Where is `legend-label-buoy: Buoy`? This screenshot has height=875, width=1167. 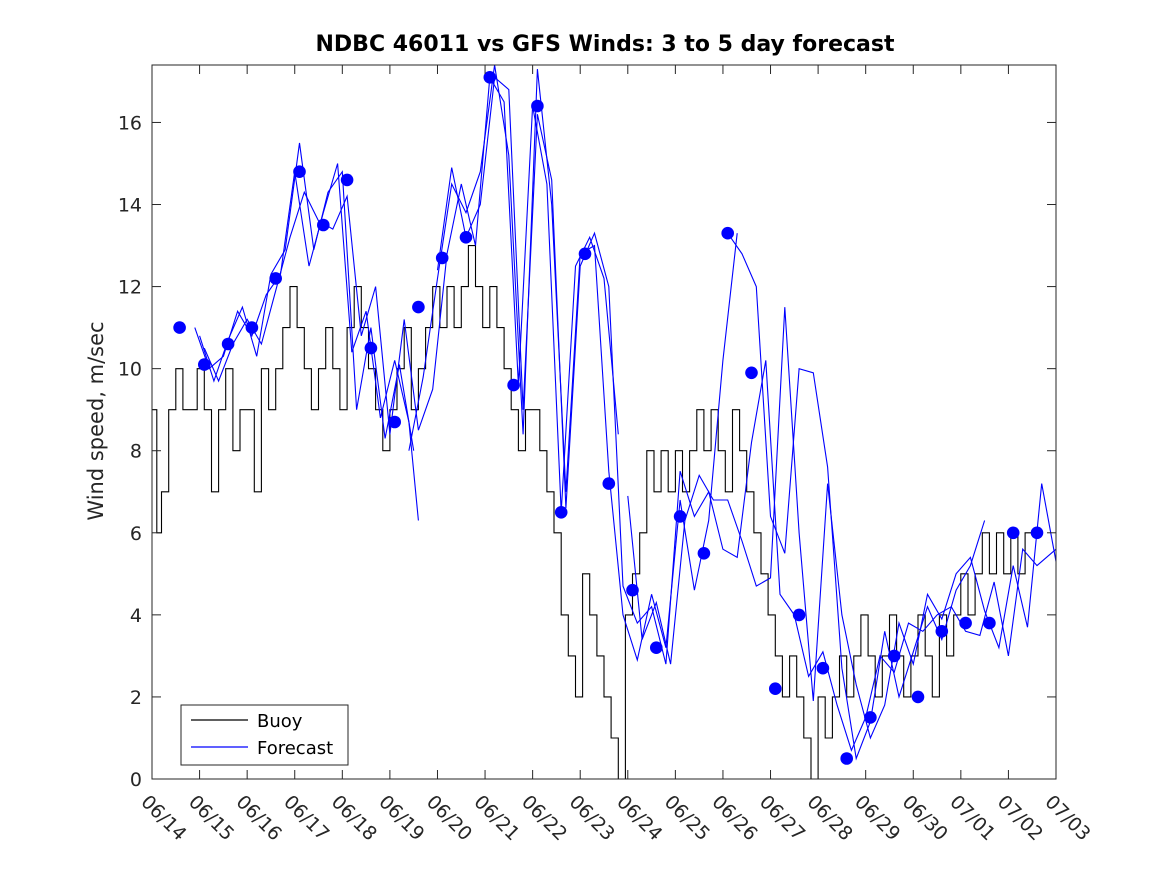 legend-label-buoy: Buoy is located at coordinates (280, 721).